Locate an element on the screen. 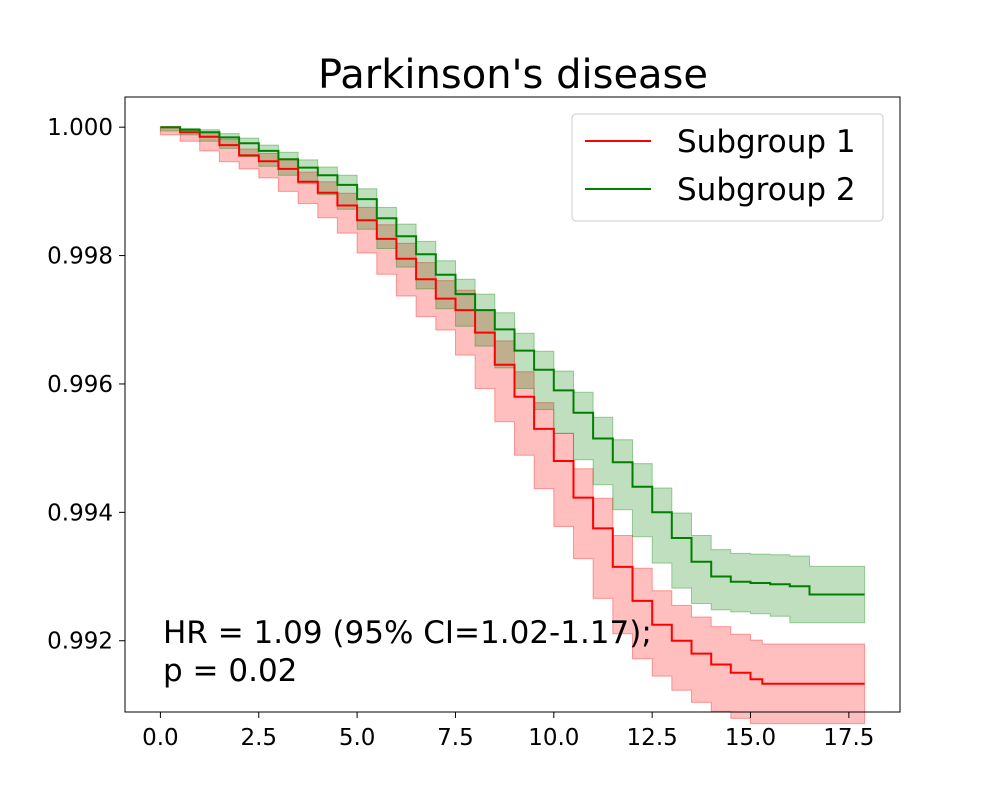  legend-label-subgroup-2: Subgroup 2 is located at coordinates (766, 190).